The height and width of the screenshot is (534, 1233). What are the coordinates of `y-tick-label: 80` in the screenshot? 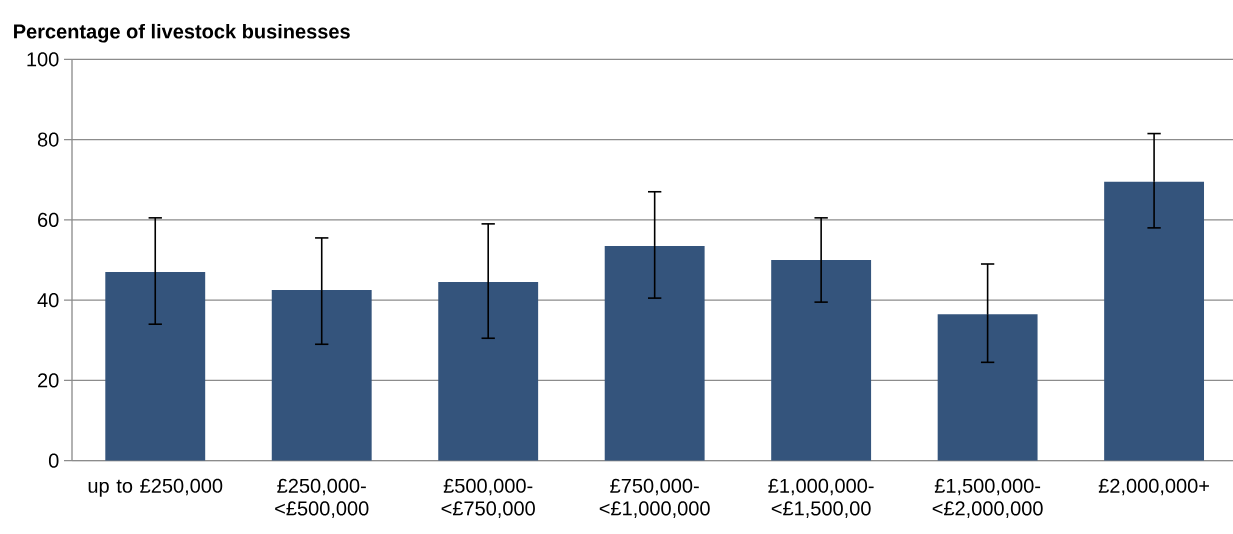 It's located at (48, 139).